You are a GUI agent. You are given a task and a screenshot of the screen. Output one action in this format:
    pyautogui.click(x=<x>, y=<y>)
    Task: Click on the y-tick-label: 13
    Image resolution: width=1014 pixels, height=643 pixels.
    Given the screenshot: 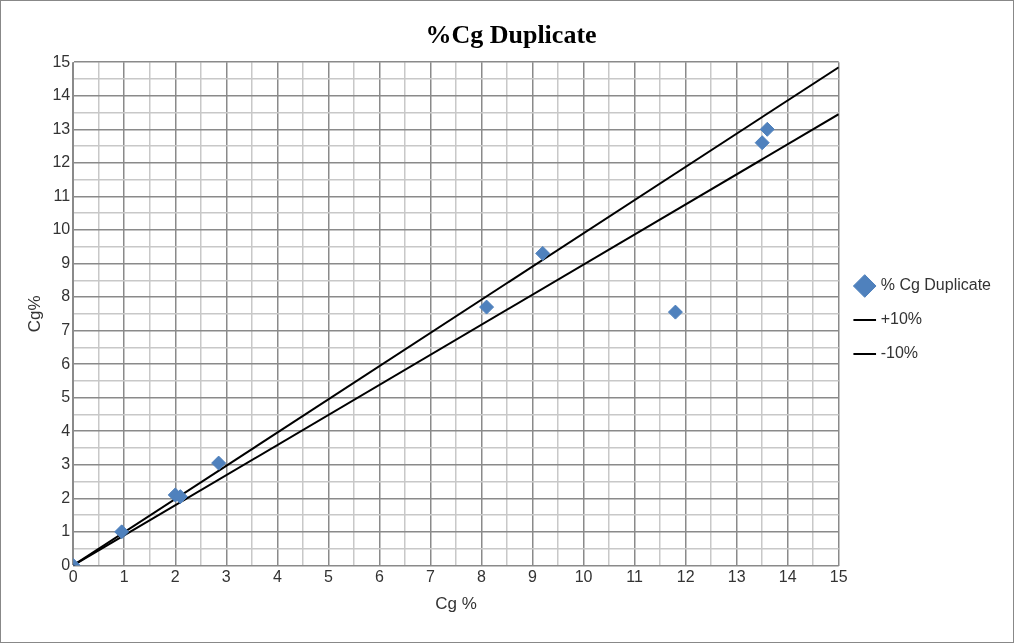 What is the action you would take?
    pyautogui.click(x=61, y=128)
    